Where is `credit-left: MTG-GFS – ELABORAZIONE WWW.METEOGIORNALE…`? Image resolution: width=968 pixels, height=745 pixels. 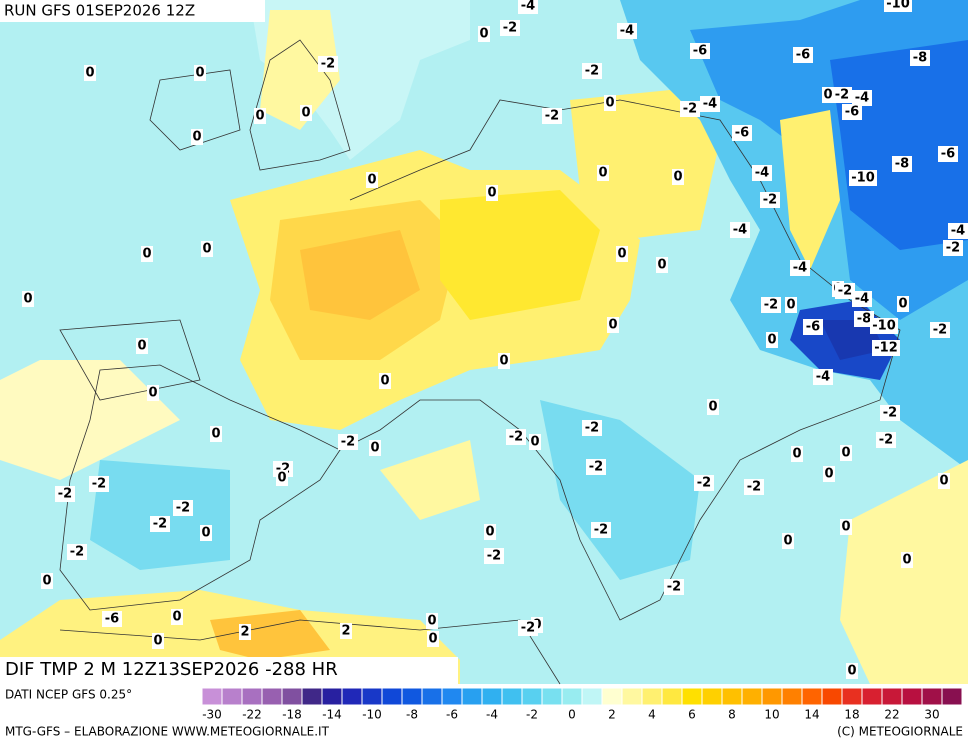 credit-left: MTG-GFS – ELABORAZIONE WWW.METEOGIORNALE… is located at coordinates (167, 732).